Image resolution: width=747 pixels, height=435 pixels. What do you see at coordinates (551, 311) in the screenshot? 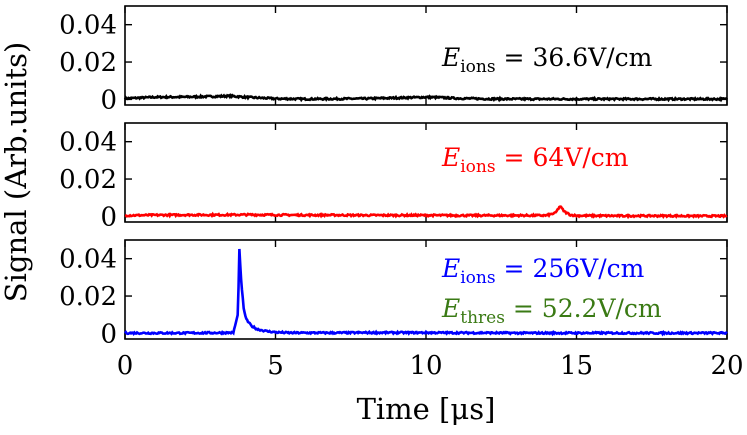
I see `annotation-e-thres: Ethres = 52.2V/cm` at bounding box center [551, 311].